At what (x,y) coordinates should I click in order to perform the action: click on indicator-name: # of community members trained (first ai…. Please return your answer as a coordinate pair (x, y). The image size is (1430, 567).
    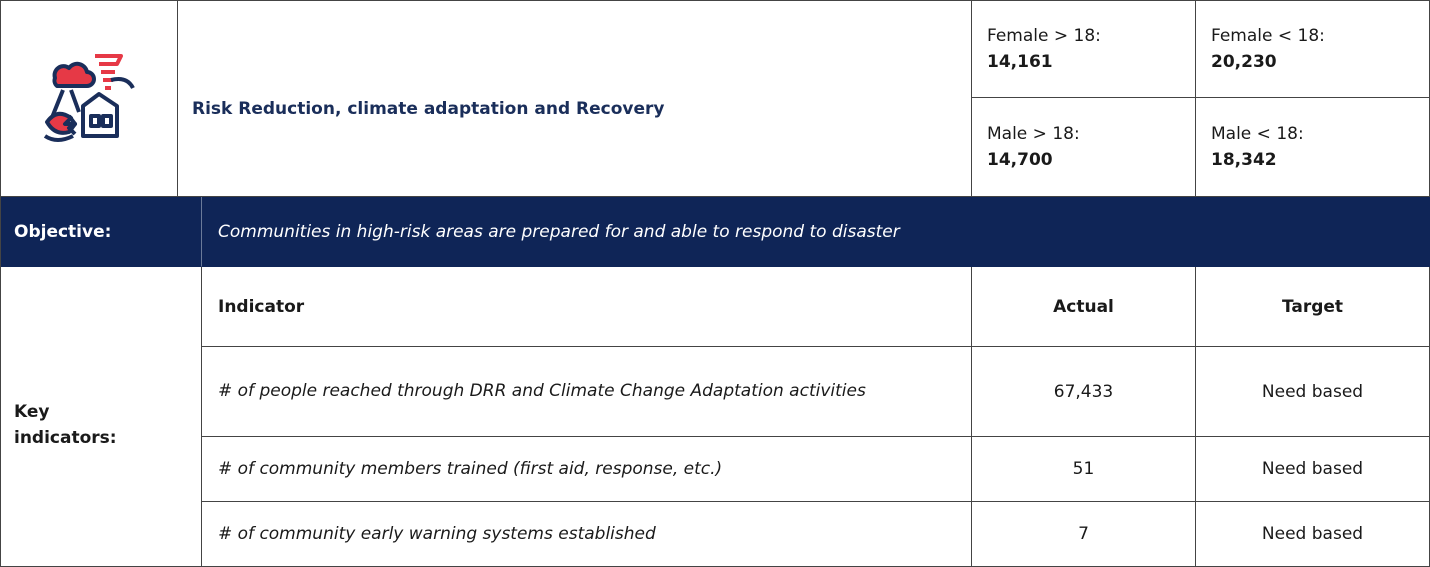
    Looking at the image, I should click on (587, 469).